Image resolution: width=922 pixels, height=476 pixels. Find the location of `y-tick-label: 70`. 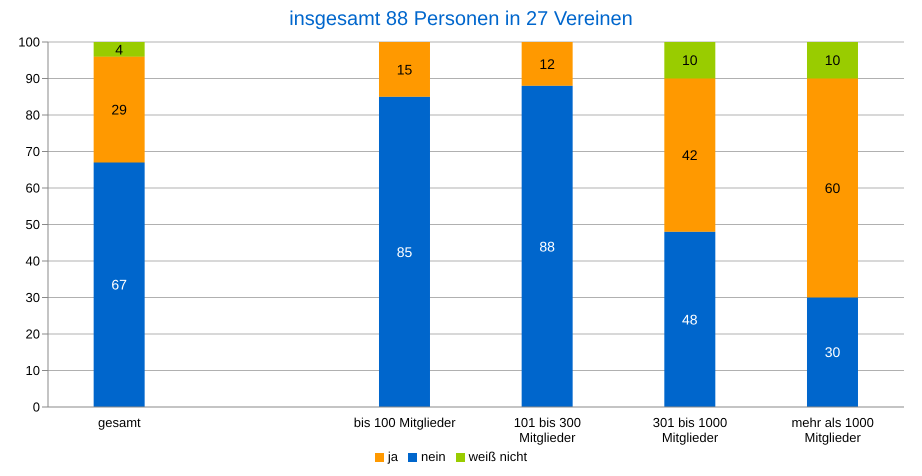

y-tick-label: 70 is located at coordinates (33, 152).